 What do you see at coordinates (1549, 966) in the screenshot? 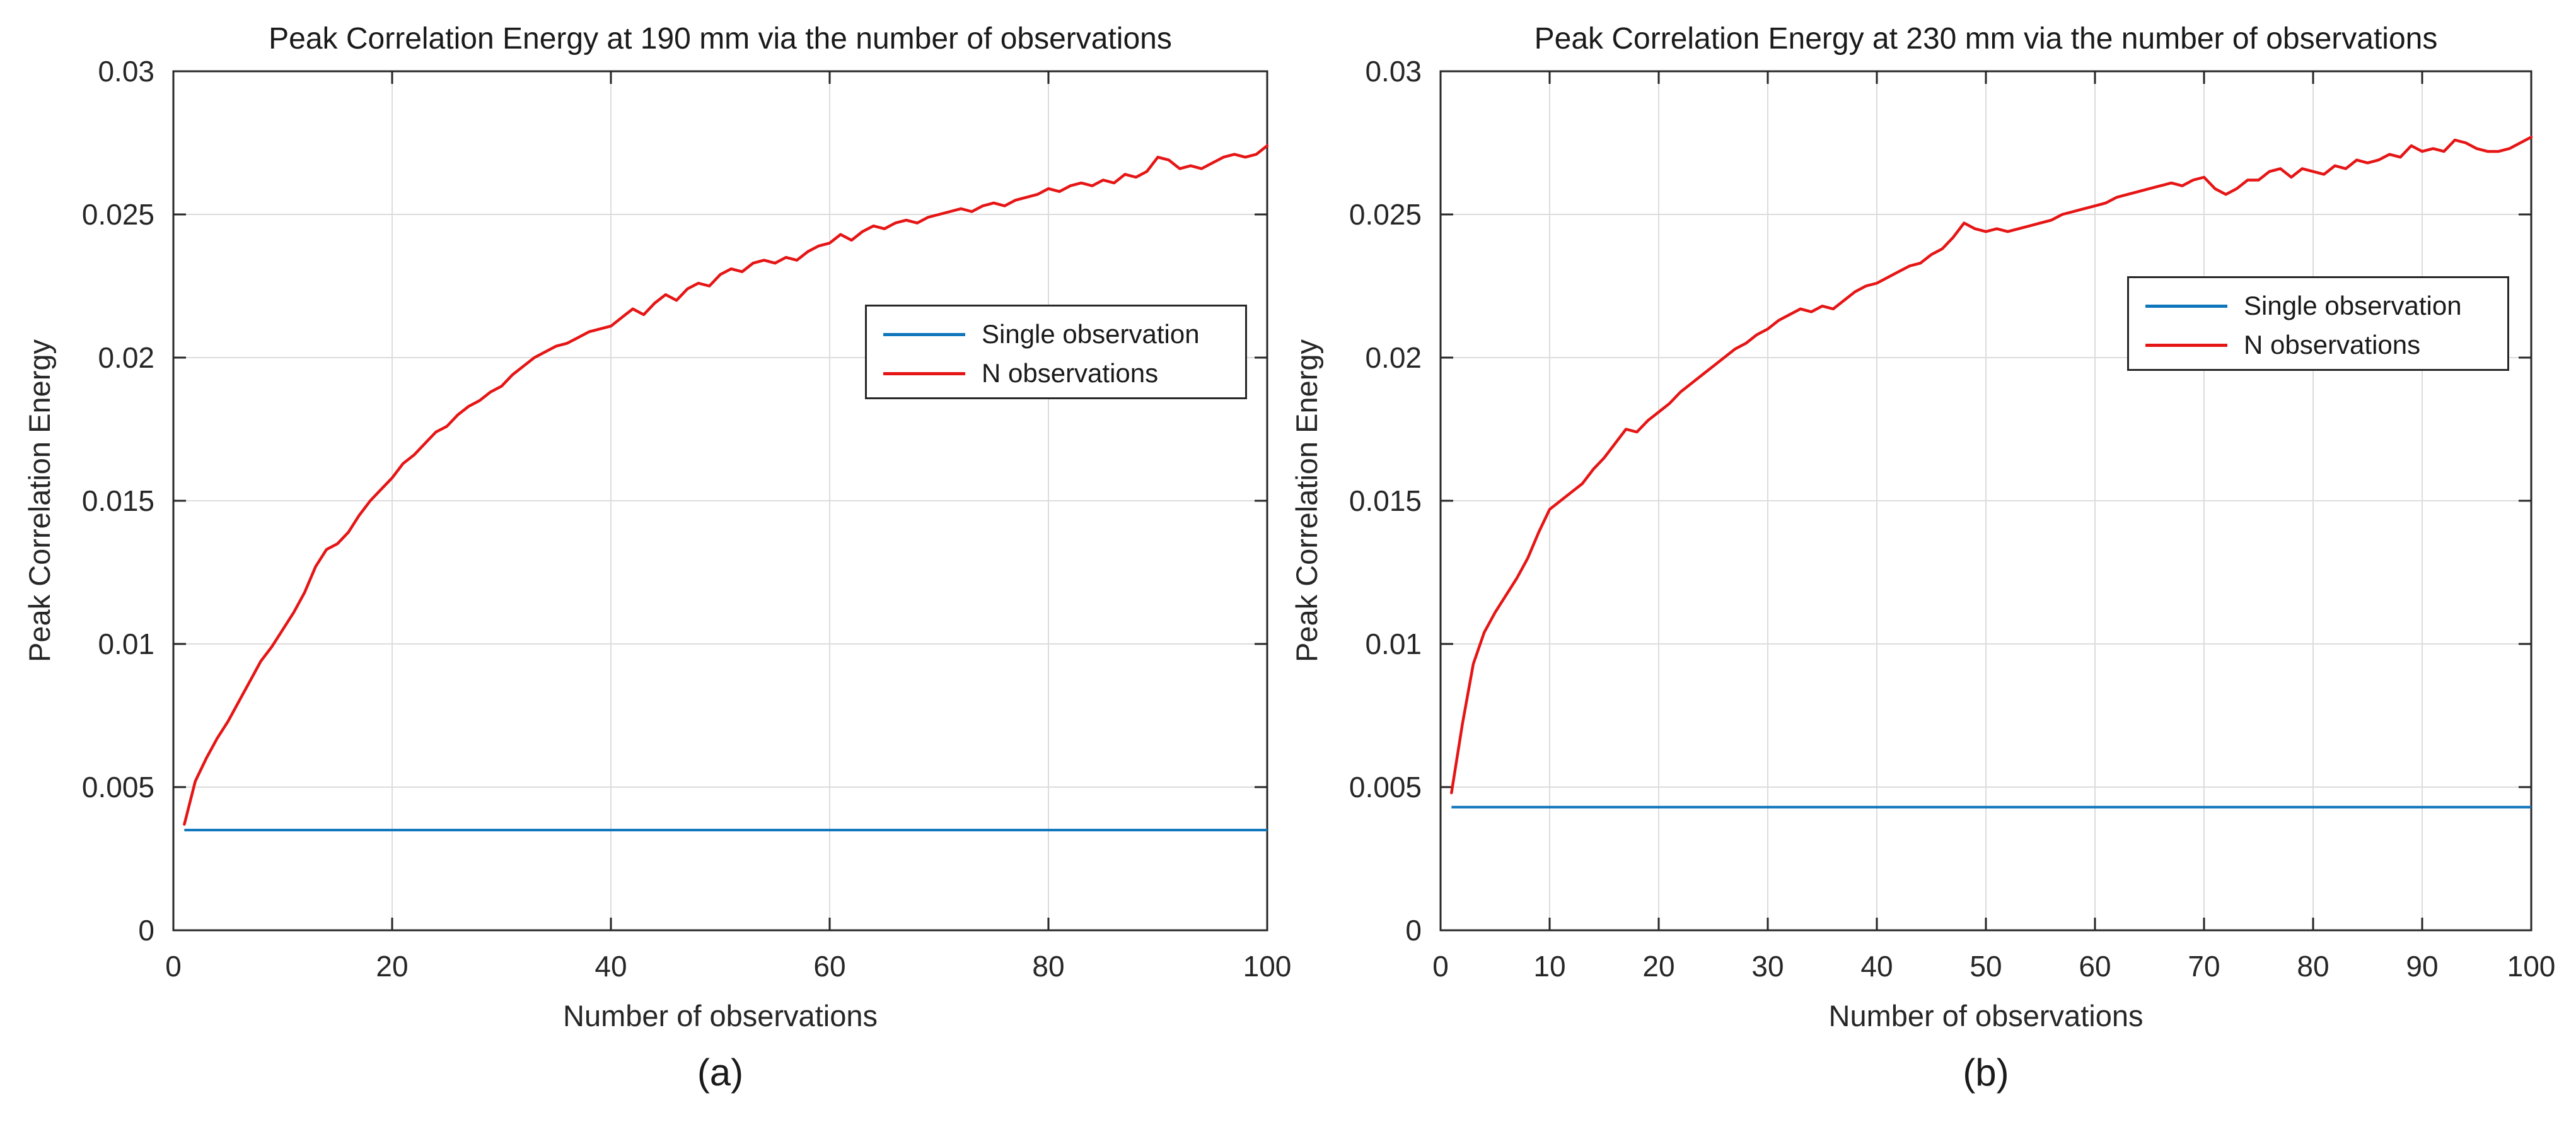
I see `x-tick-label: 10` at bounding box center [1549, 966].